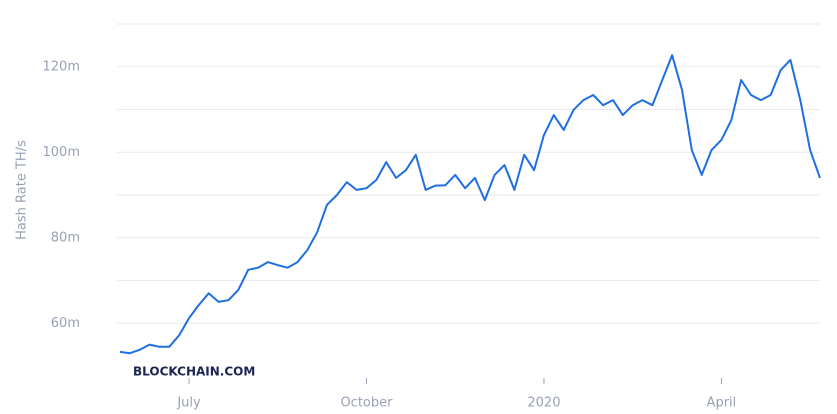 This screenshot has width=837, height=414. Describe the element at coordinates (61, 66) in the screenshot. I see `y-tick-label: 120m` at that location.